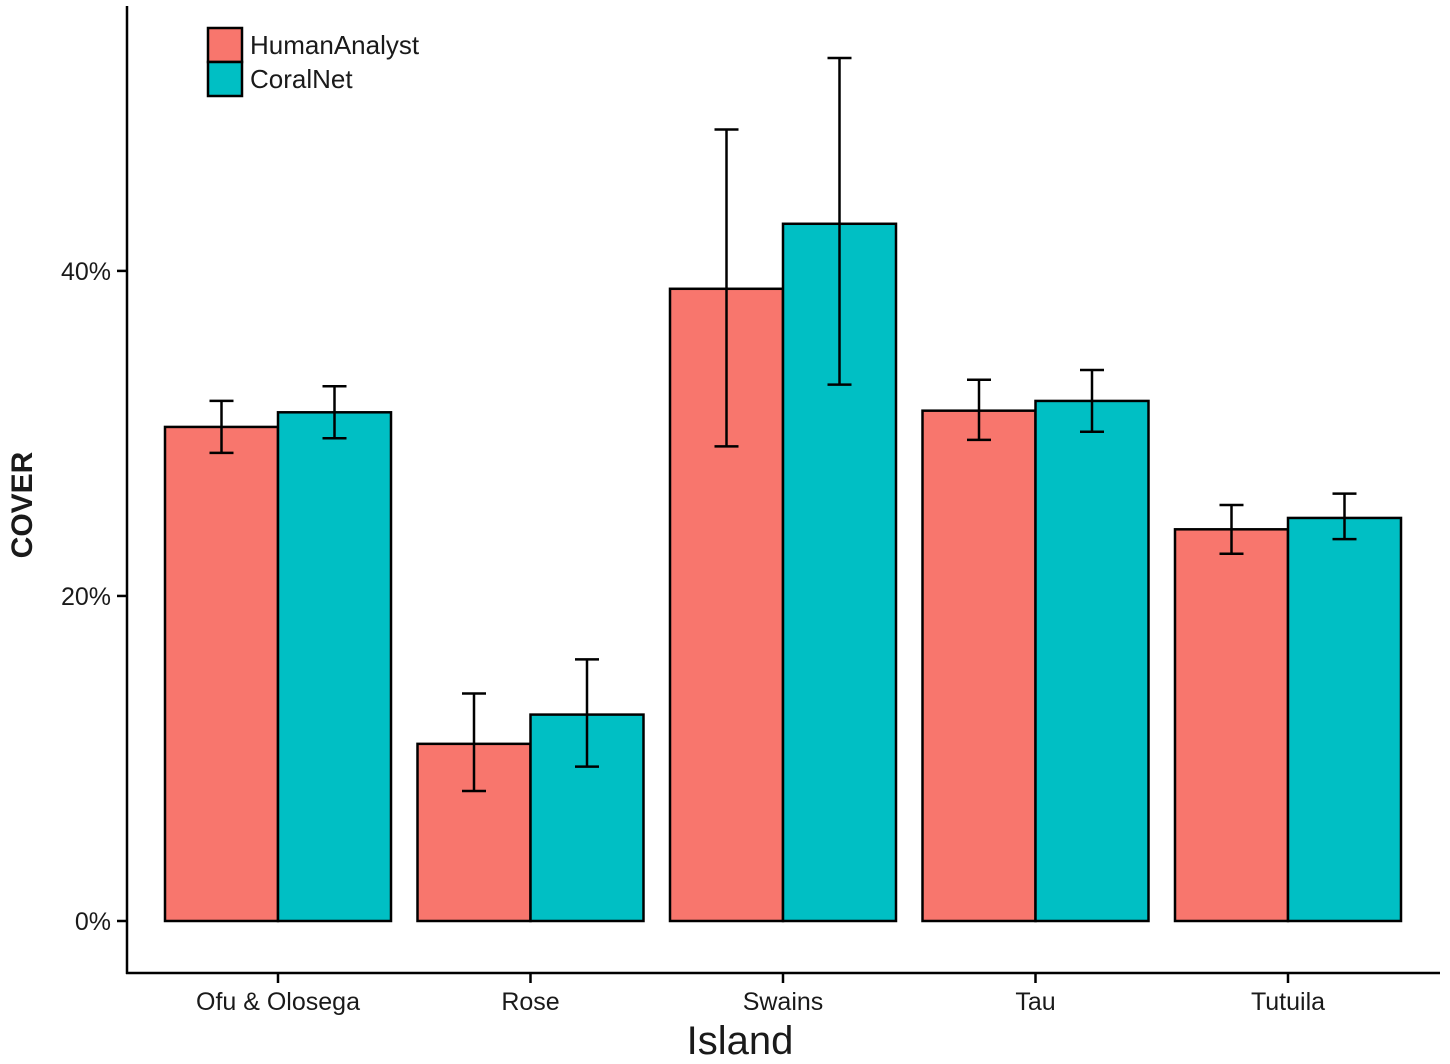  I want to click on x-tick-label-tutuila: Tutuila, so click(1288, 1002).